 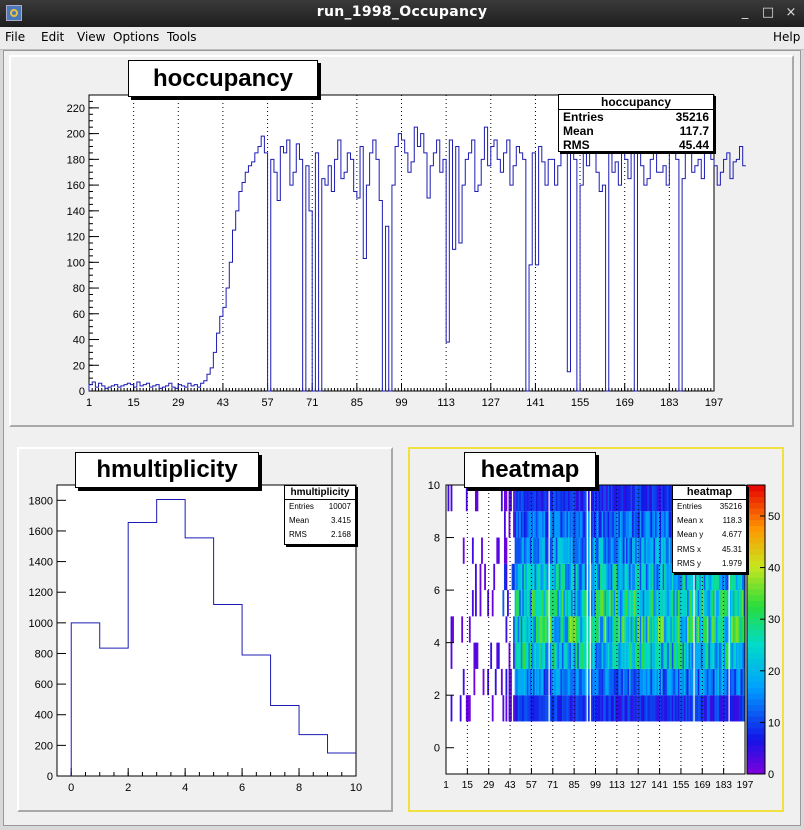 What do you see at coordinates (15, 37) in the screenshot?
I see `menu-file: File` at bounding box center [15, 37].